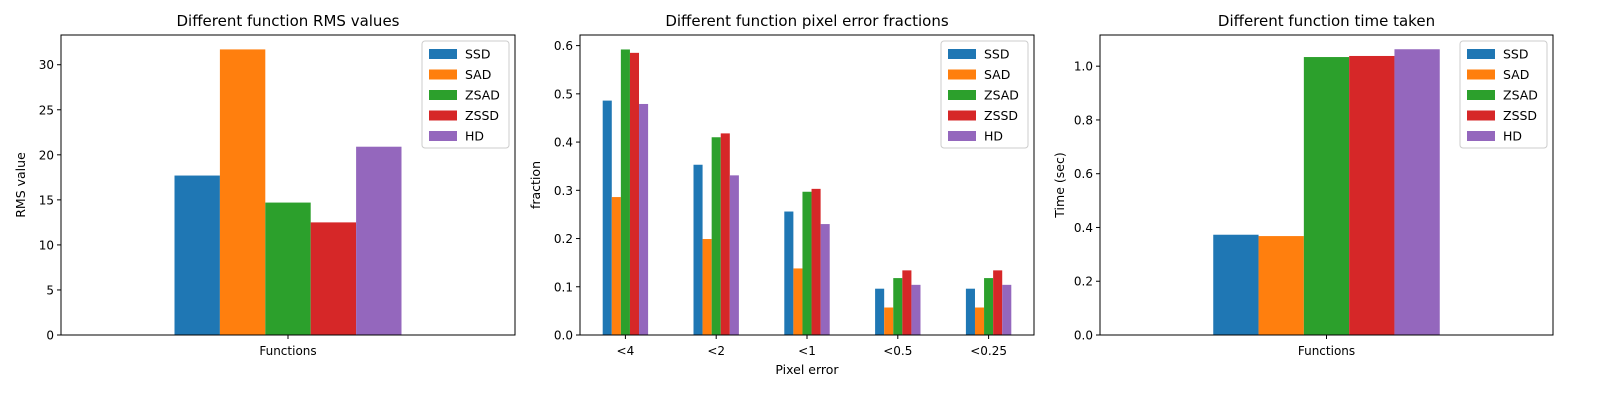 The image size is (1600, 400). Describe the element at coordinates (1083, 67) in the screenshot. I see `y-tick-label: 1.0` at that location.